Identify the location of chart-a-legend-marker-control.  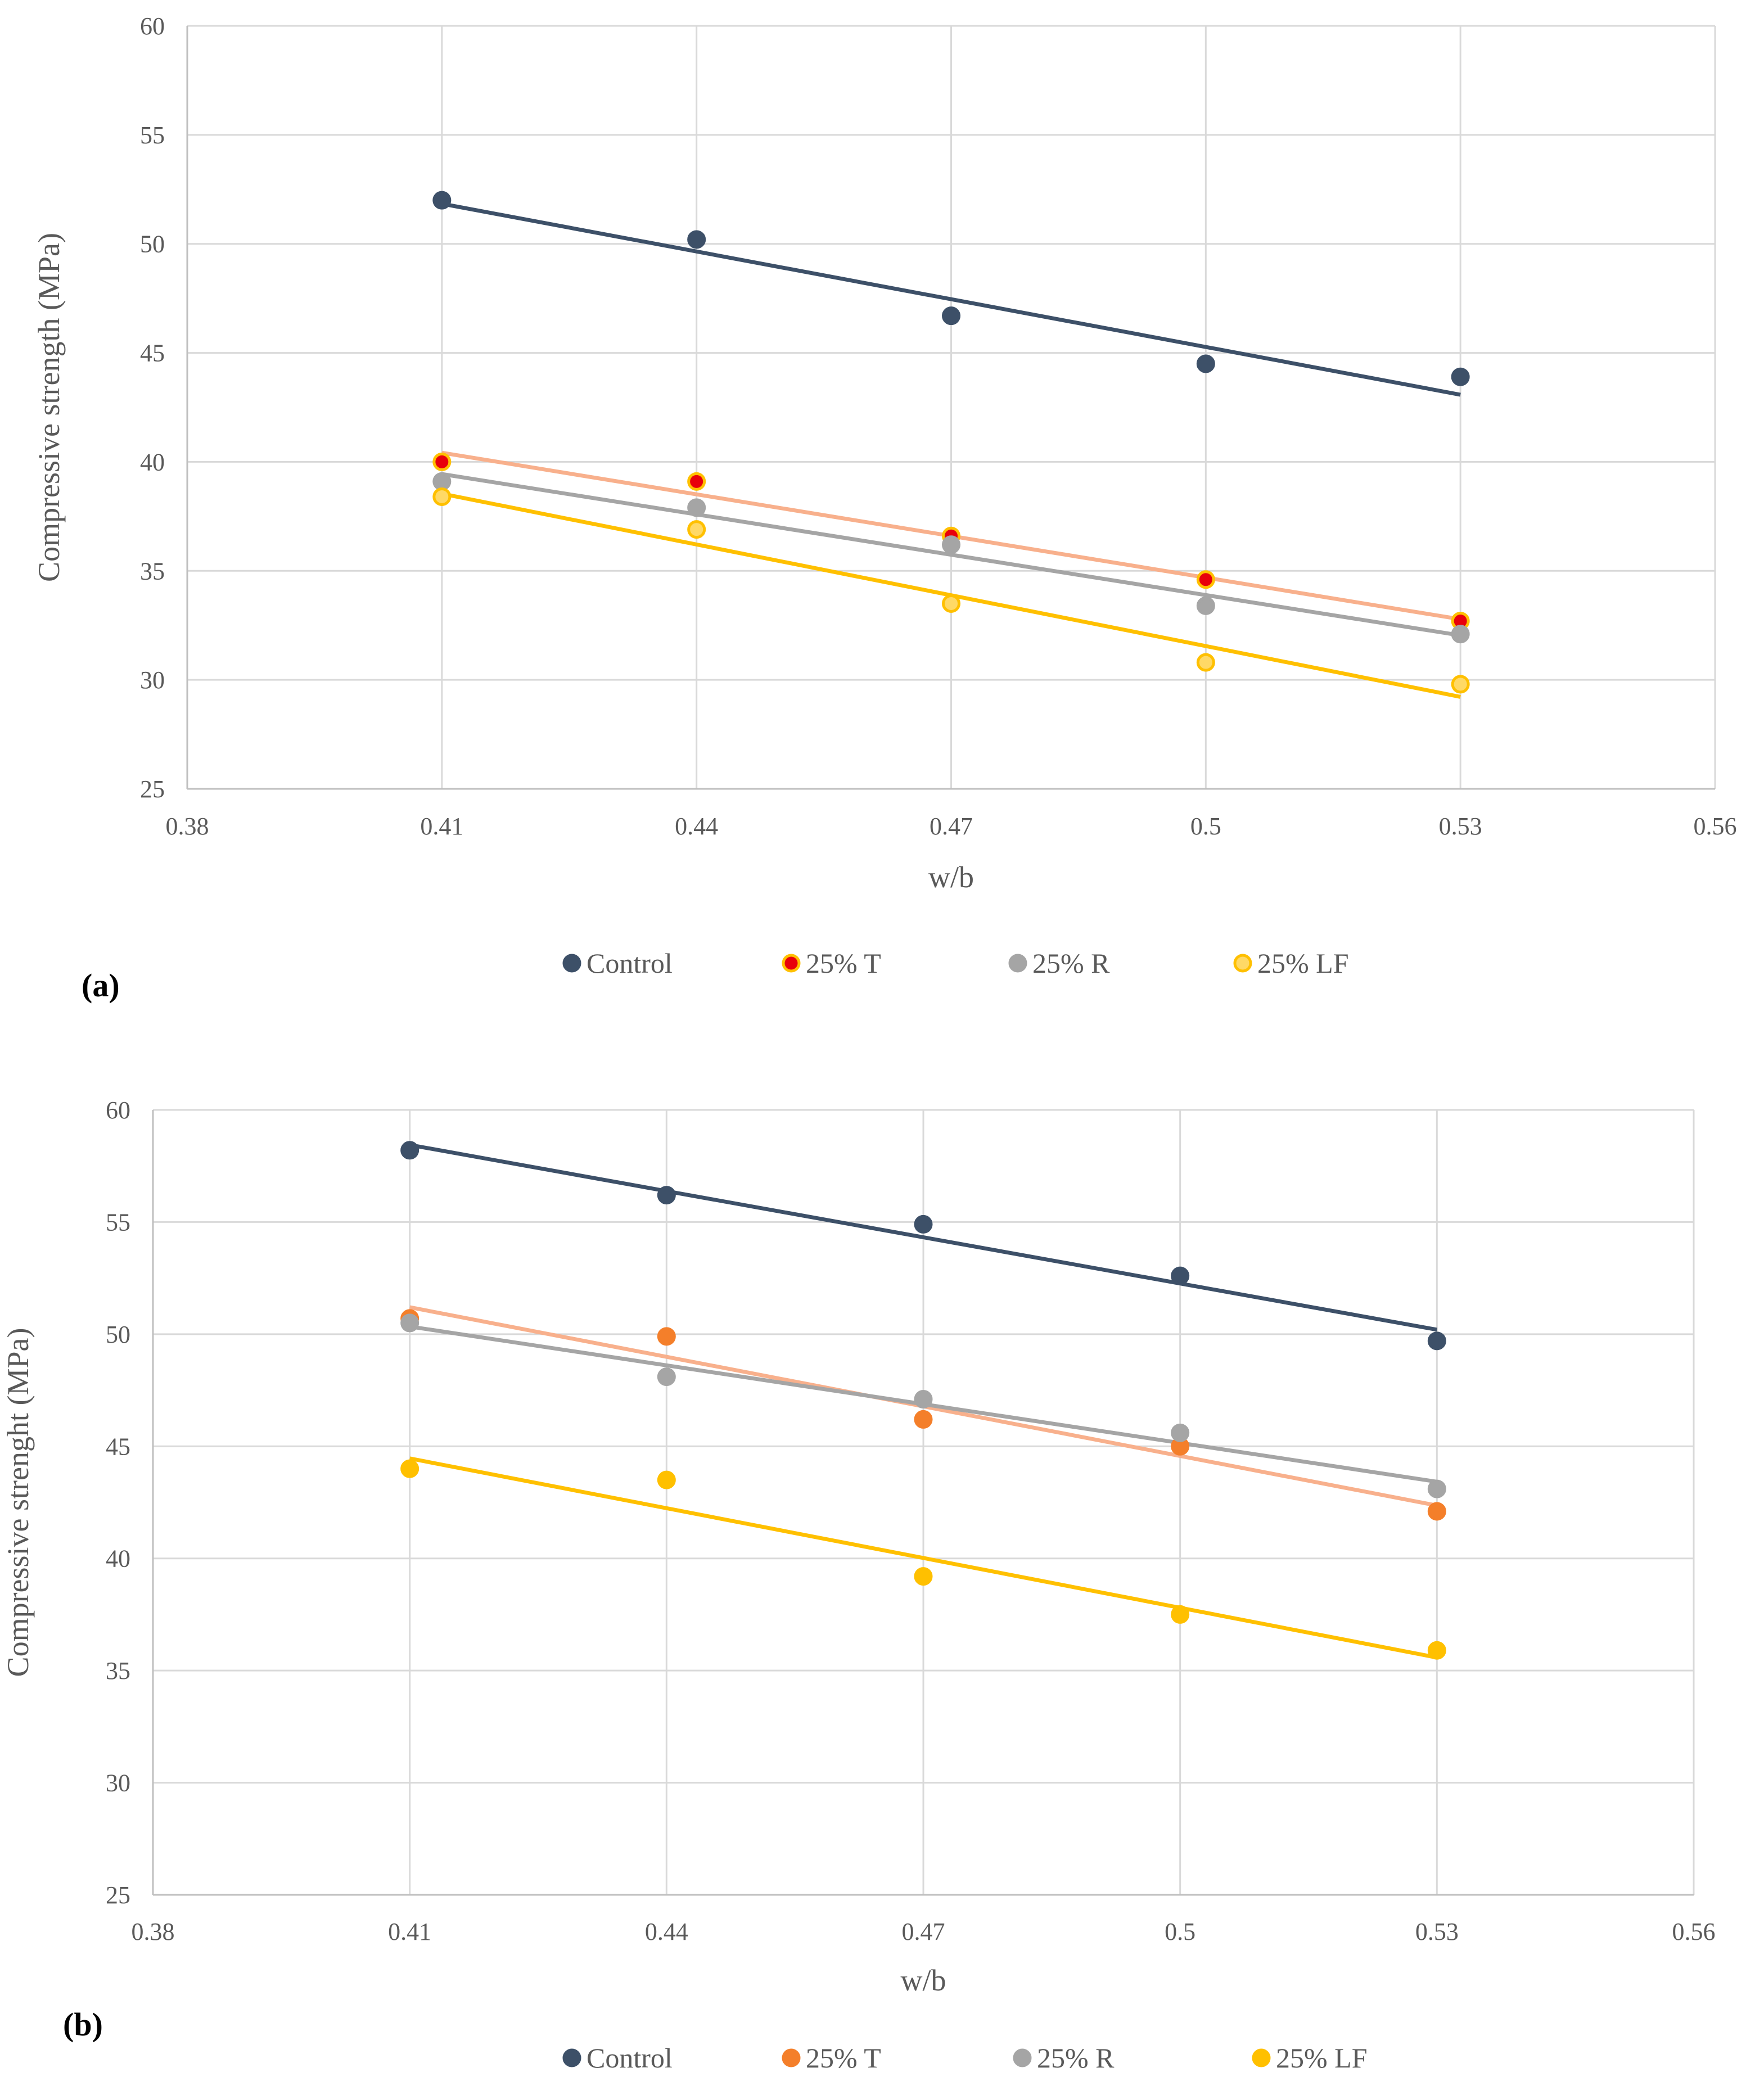
(571, 963).